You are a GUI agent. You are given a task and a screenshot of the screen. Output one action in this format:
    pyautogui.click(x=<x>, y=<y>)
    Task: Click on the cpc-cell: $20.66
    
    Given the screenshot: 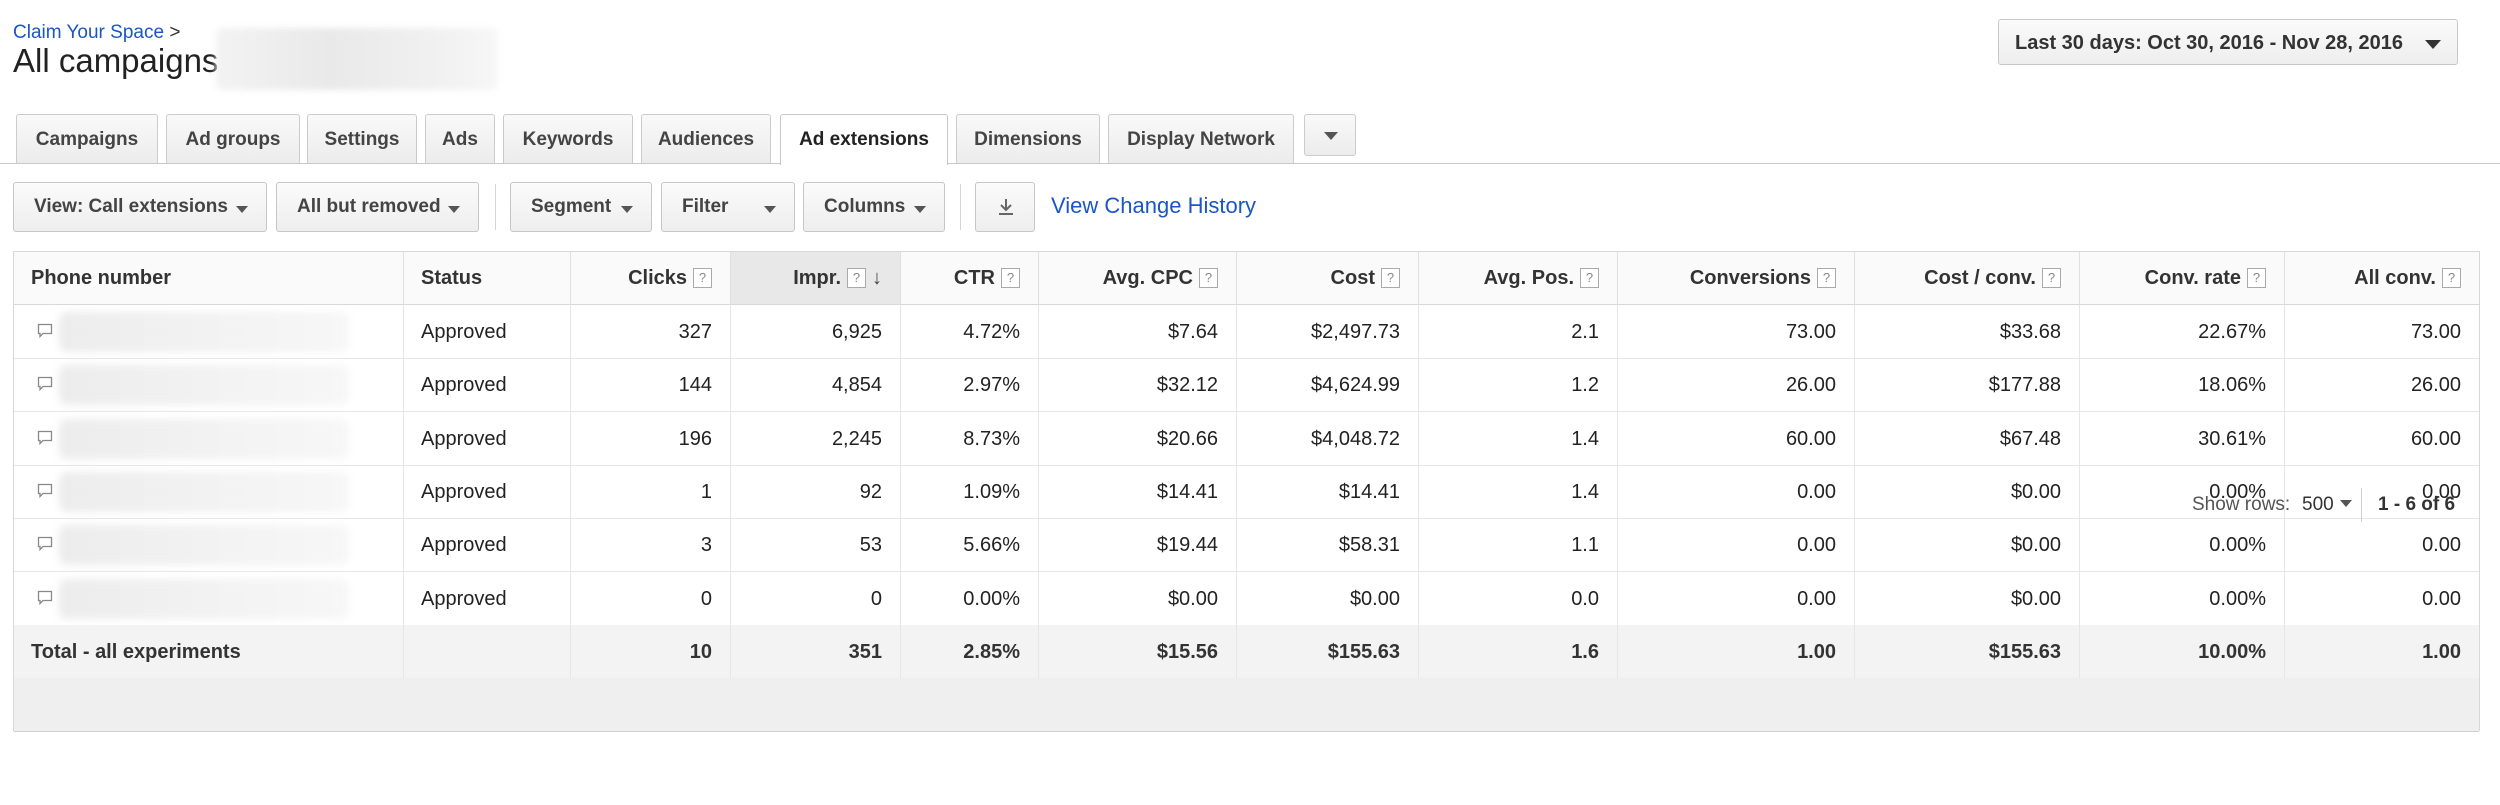 What is the action you would take?
    pyautogui.click(x=1138, y=438)
    